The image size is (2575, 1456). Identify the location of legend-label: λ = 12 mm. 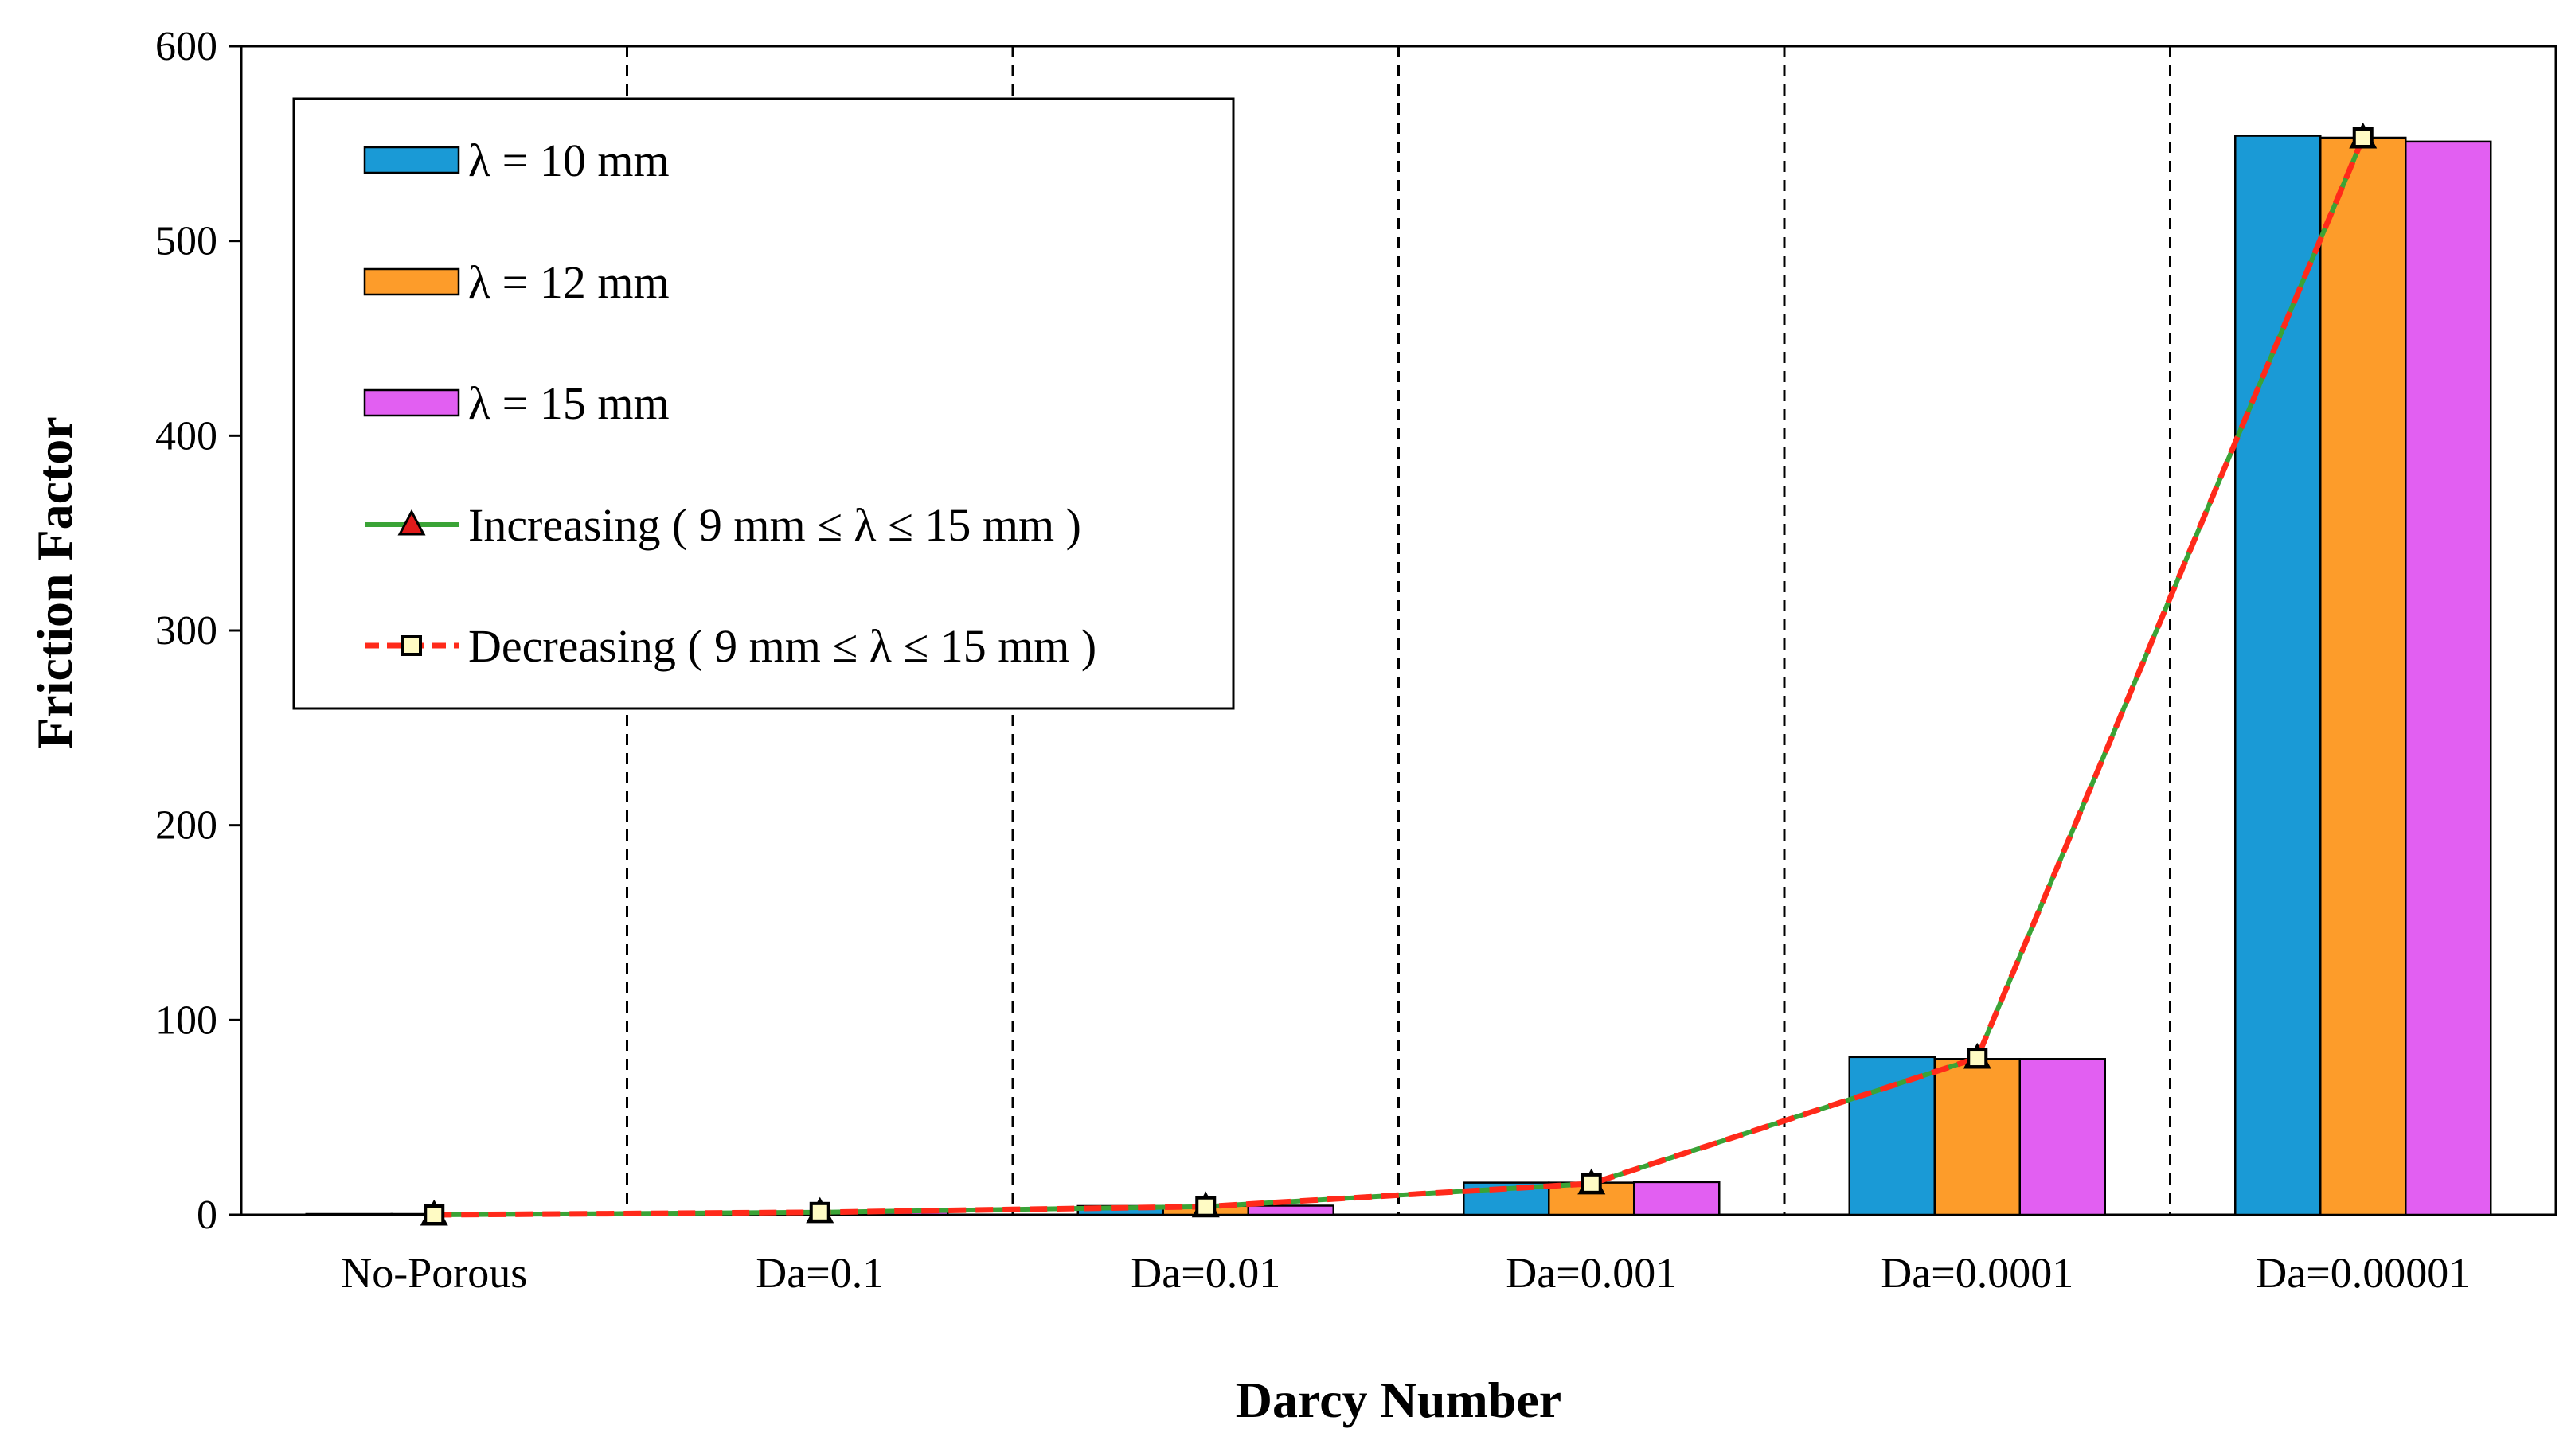
(569, 282).